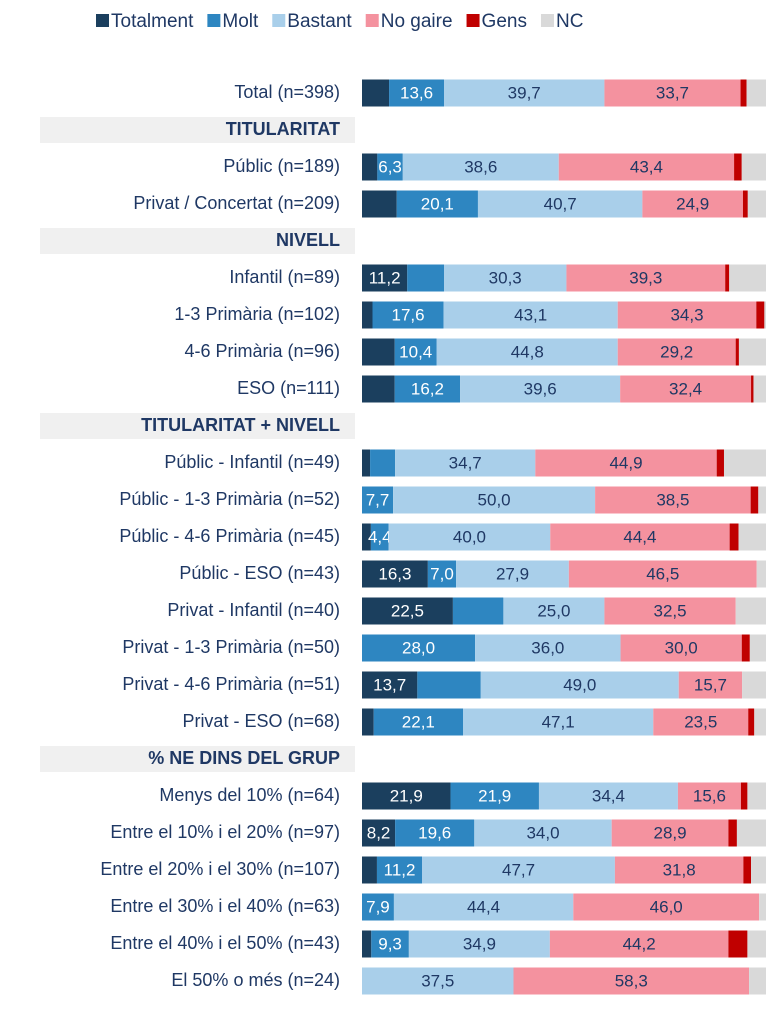  Describe the element at coordinates (666, 906) in the screenshot. I see `value-label: 46,0` at that location.